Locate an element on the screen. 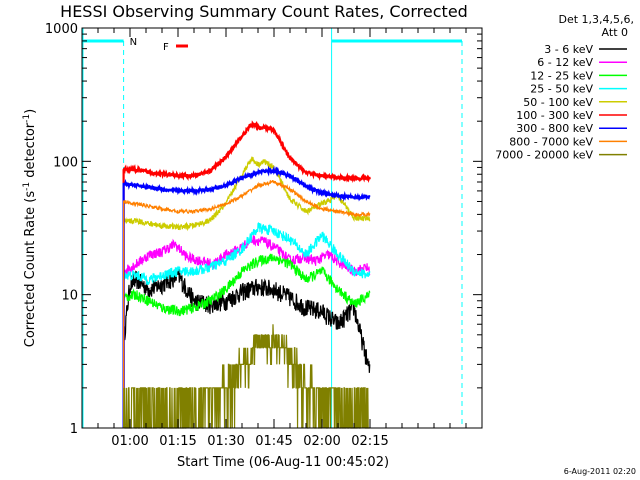 The width and height of the screenshot is (640, 480). y-tick-label: 1000 is located at coordinates (61, 29).